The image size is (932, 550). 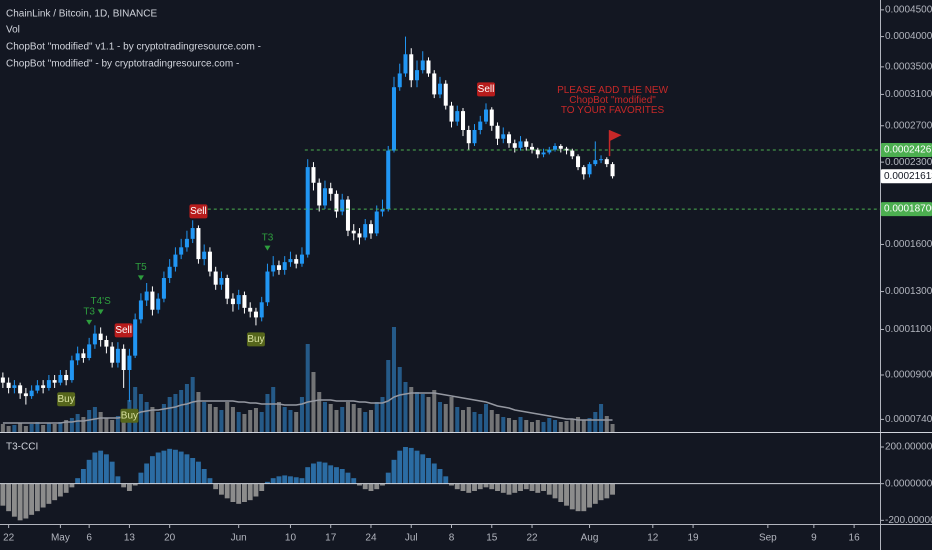 I want to click on signal-label: Sell, so click(x=486, y=89).